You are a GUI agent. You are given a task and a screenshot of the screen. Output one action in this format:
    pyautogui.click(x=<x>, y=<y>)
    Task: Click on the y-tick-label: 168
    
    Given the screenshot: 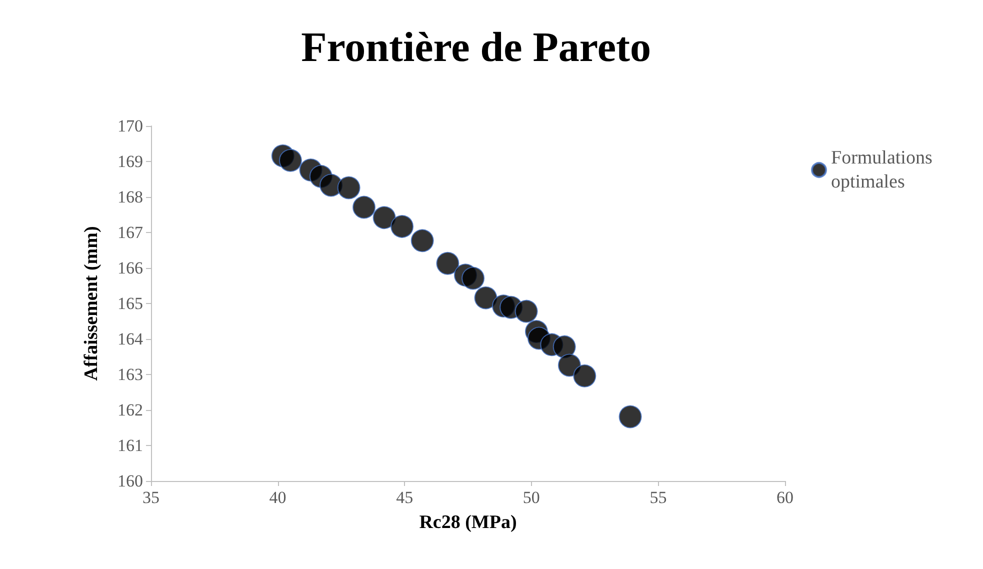 What is the action you would take?
    pyautogui.click(x=130, y=197)
    